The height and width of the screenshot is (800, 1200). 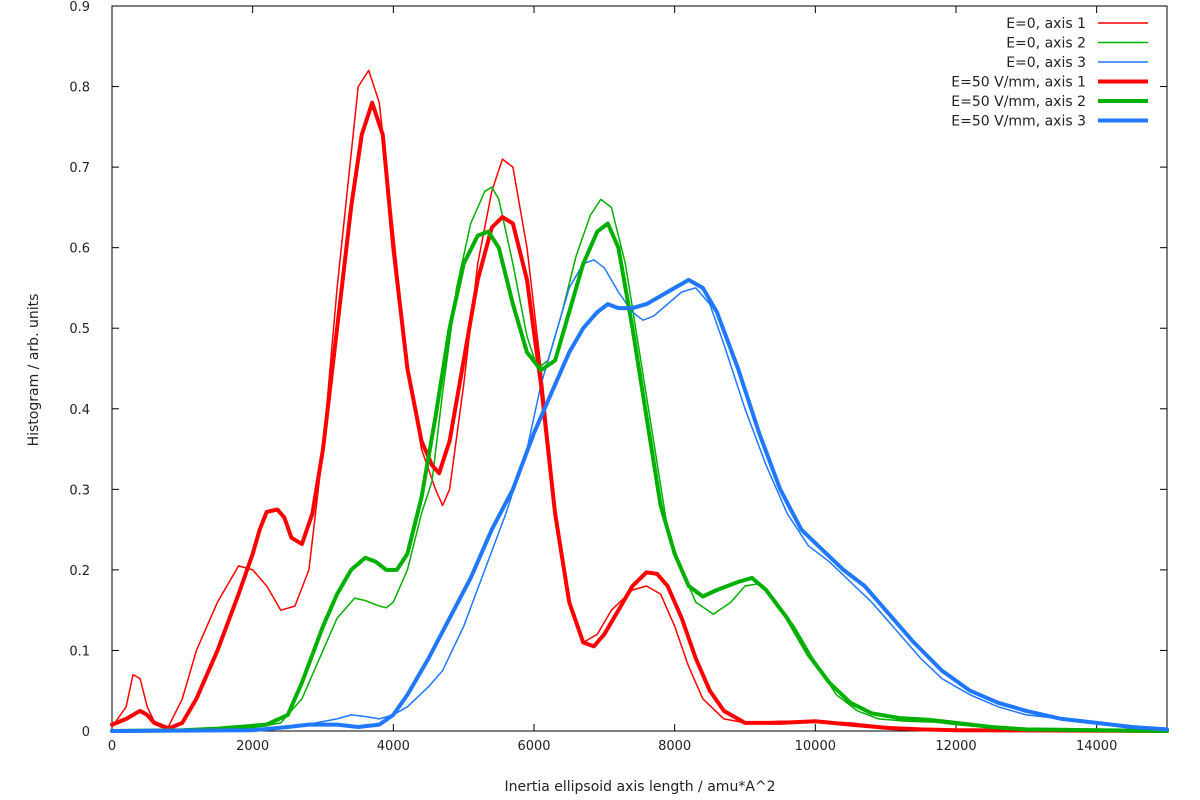 I want to click on y-axis-title: Histogram / arb. units, so click(x=34, y=370).